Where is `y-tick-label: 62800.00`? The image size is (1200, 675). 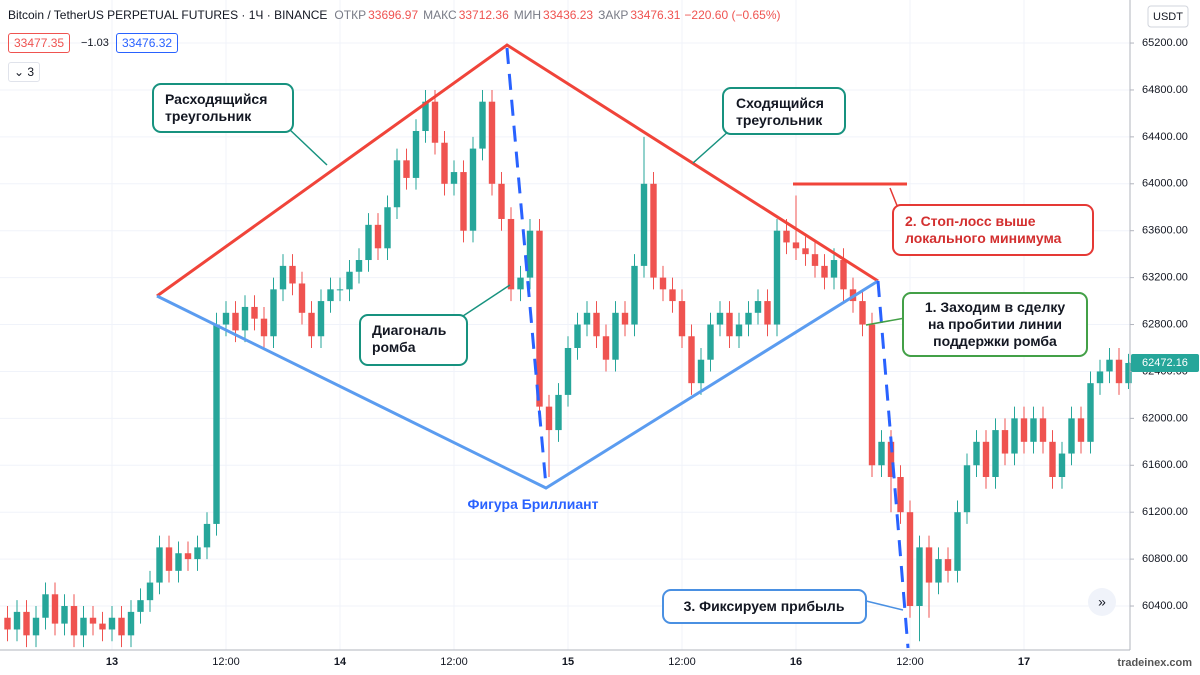 y-tick-label: 62800.00 is located at coordinates (1165, 324).